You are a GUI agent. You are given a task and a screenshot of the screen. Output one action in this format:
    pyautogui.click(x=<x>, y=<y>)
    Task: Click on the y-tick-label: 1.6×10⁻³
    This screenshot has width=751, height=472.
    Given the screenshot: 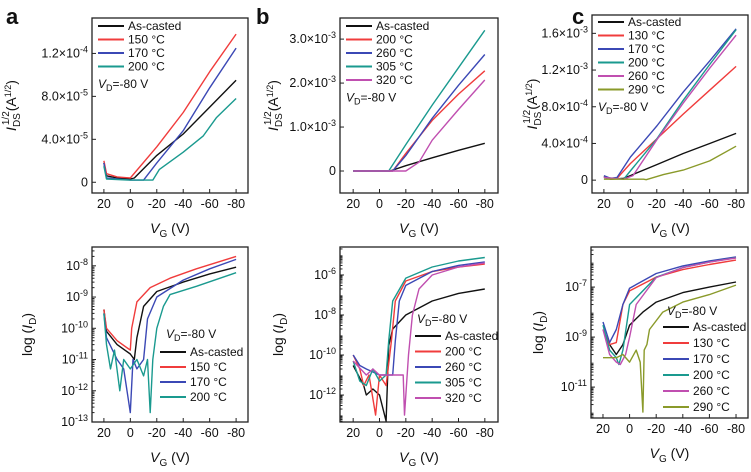 What is the action you would take?
    pyautogui.click(x=564, y=32)
    